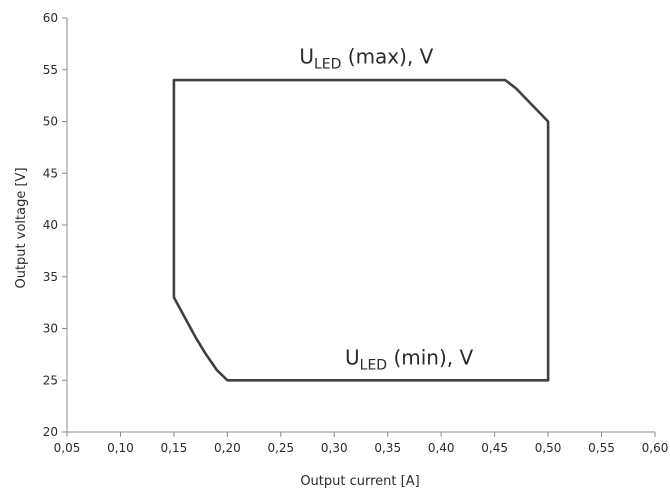  I want to click on x-tick-label: 0,40, so click(441, 448).